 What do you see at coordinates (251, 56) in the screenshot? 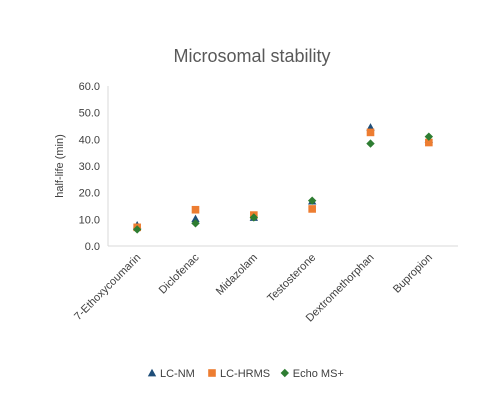
I see `chart-title: Microsomal stability` at bounding box center [251, 56].